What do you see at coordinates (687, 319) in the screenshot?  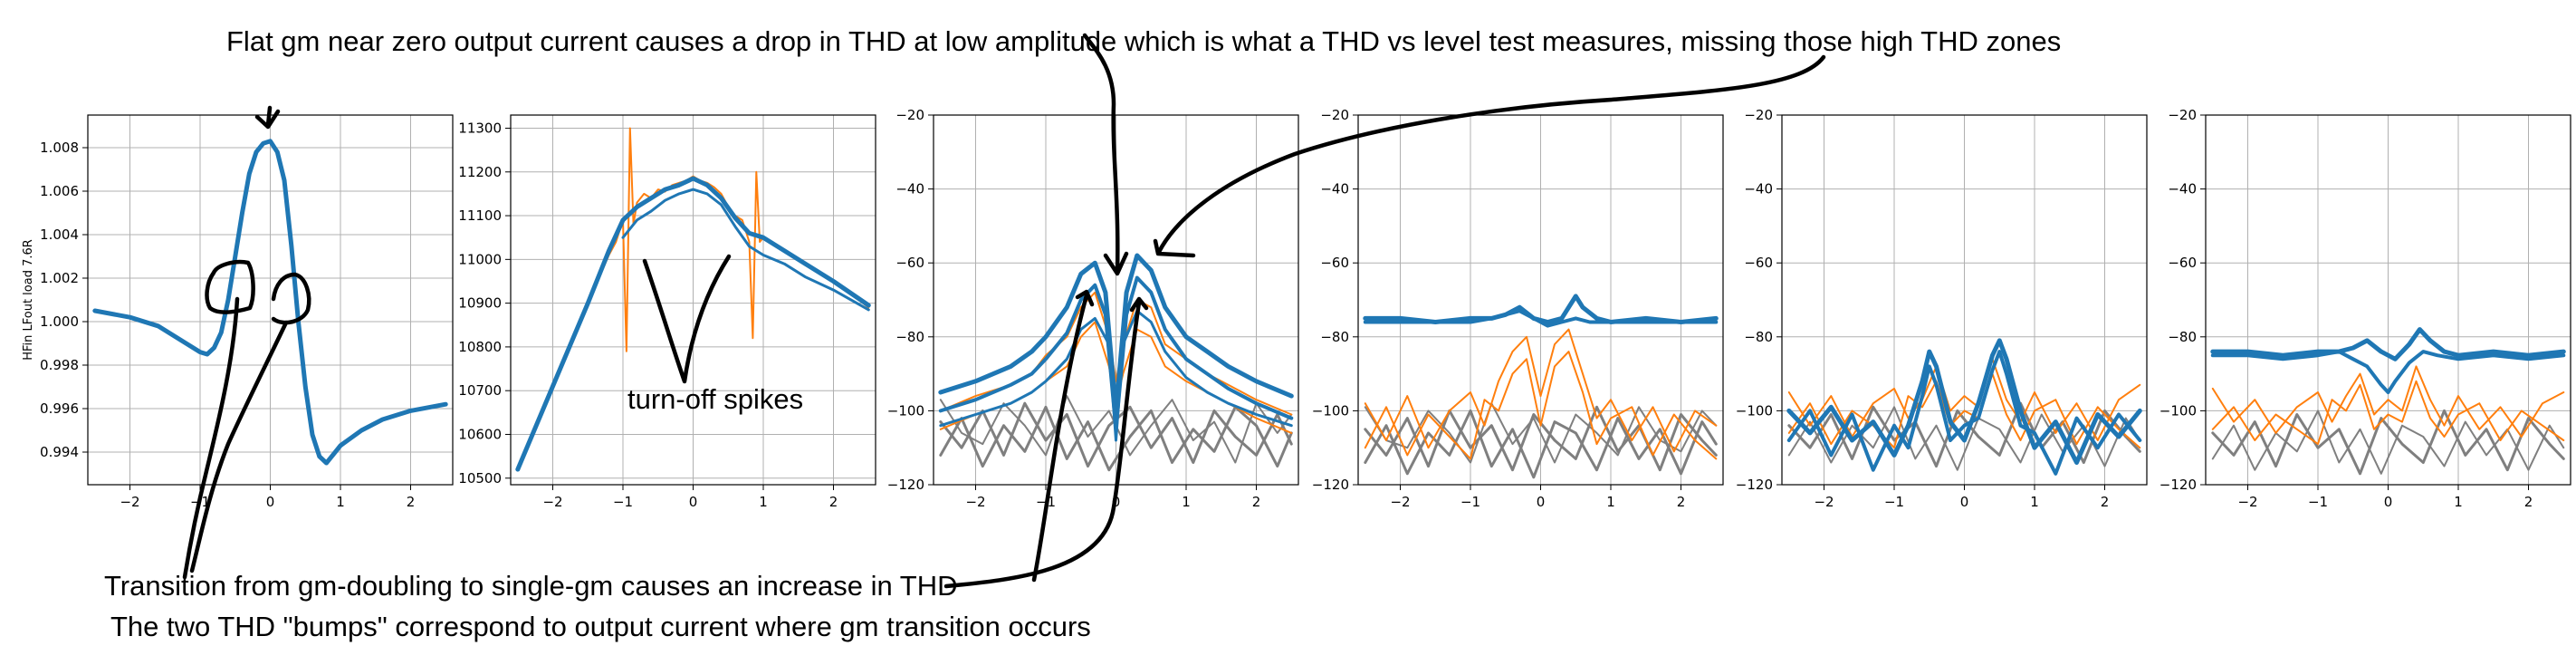 I see `spikes-pointer` at bounding box center [687, 319].